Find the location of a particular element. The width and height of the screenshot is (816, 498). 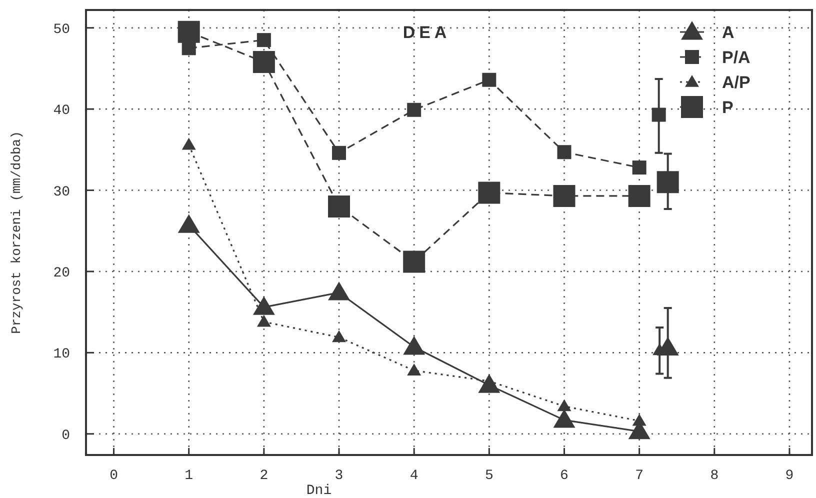

legend-label: P/A is located at coordinates (736, 57).